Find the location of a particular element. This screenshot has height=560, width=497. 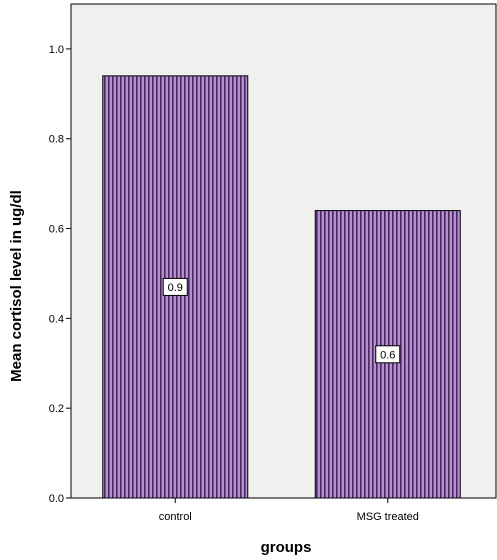

y-tick-label: 0.8 is located at coordinates (56, 140).